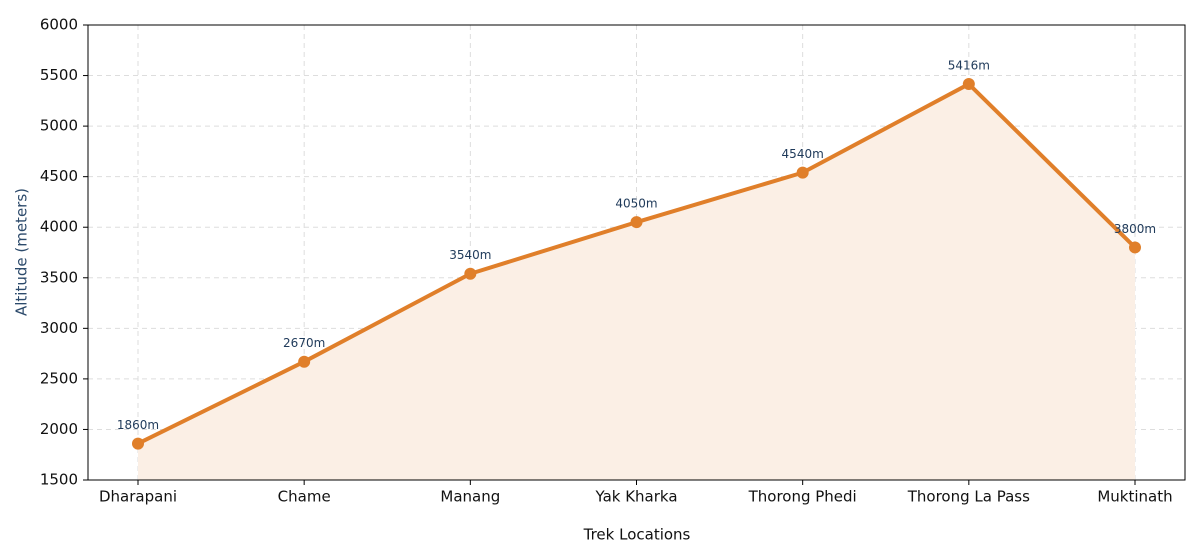  I want to click on y-axis-label: Altitude (meters), so click(22, 252).